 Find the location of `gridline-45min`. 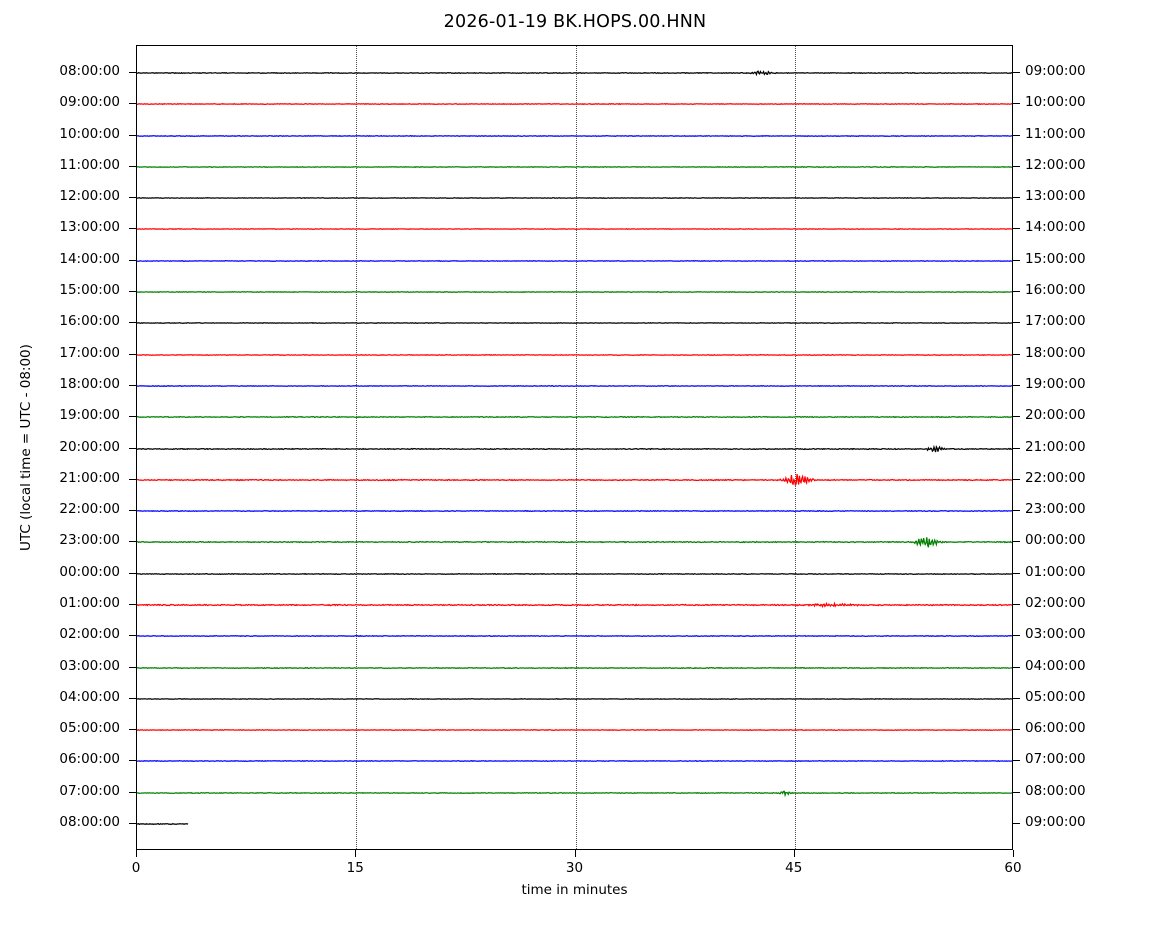

gridline-45min is located at coordinates (795, 447).